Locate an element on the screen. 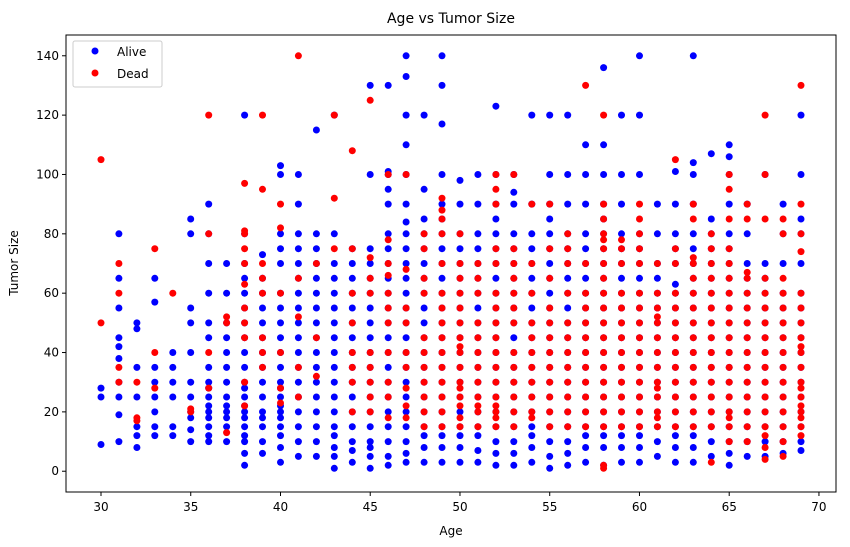  y-tick-label: 120 is located at coordinates (47, 115).